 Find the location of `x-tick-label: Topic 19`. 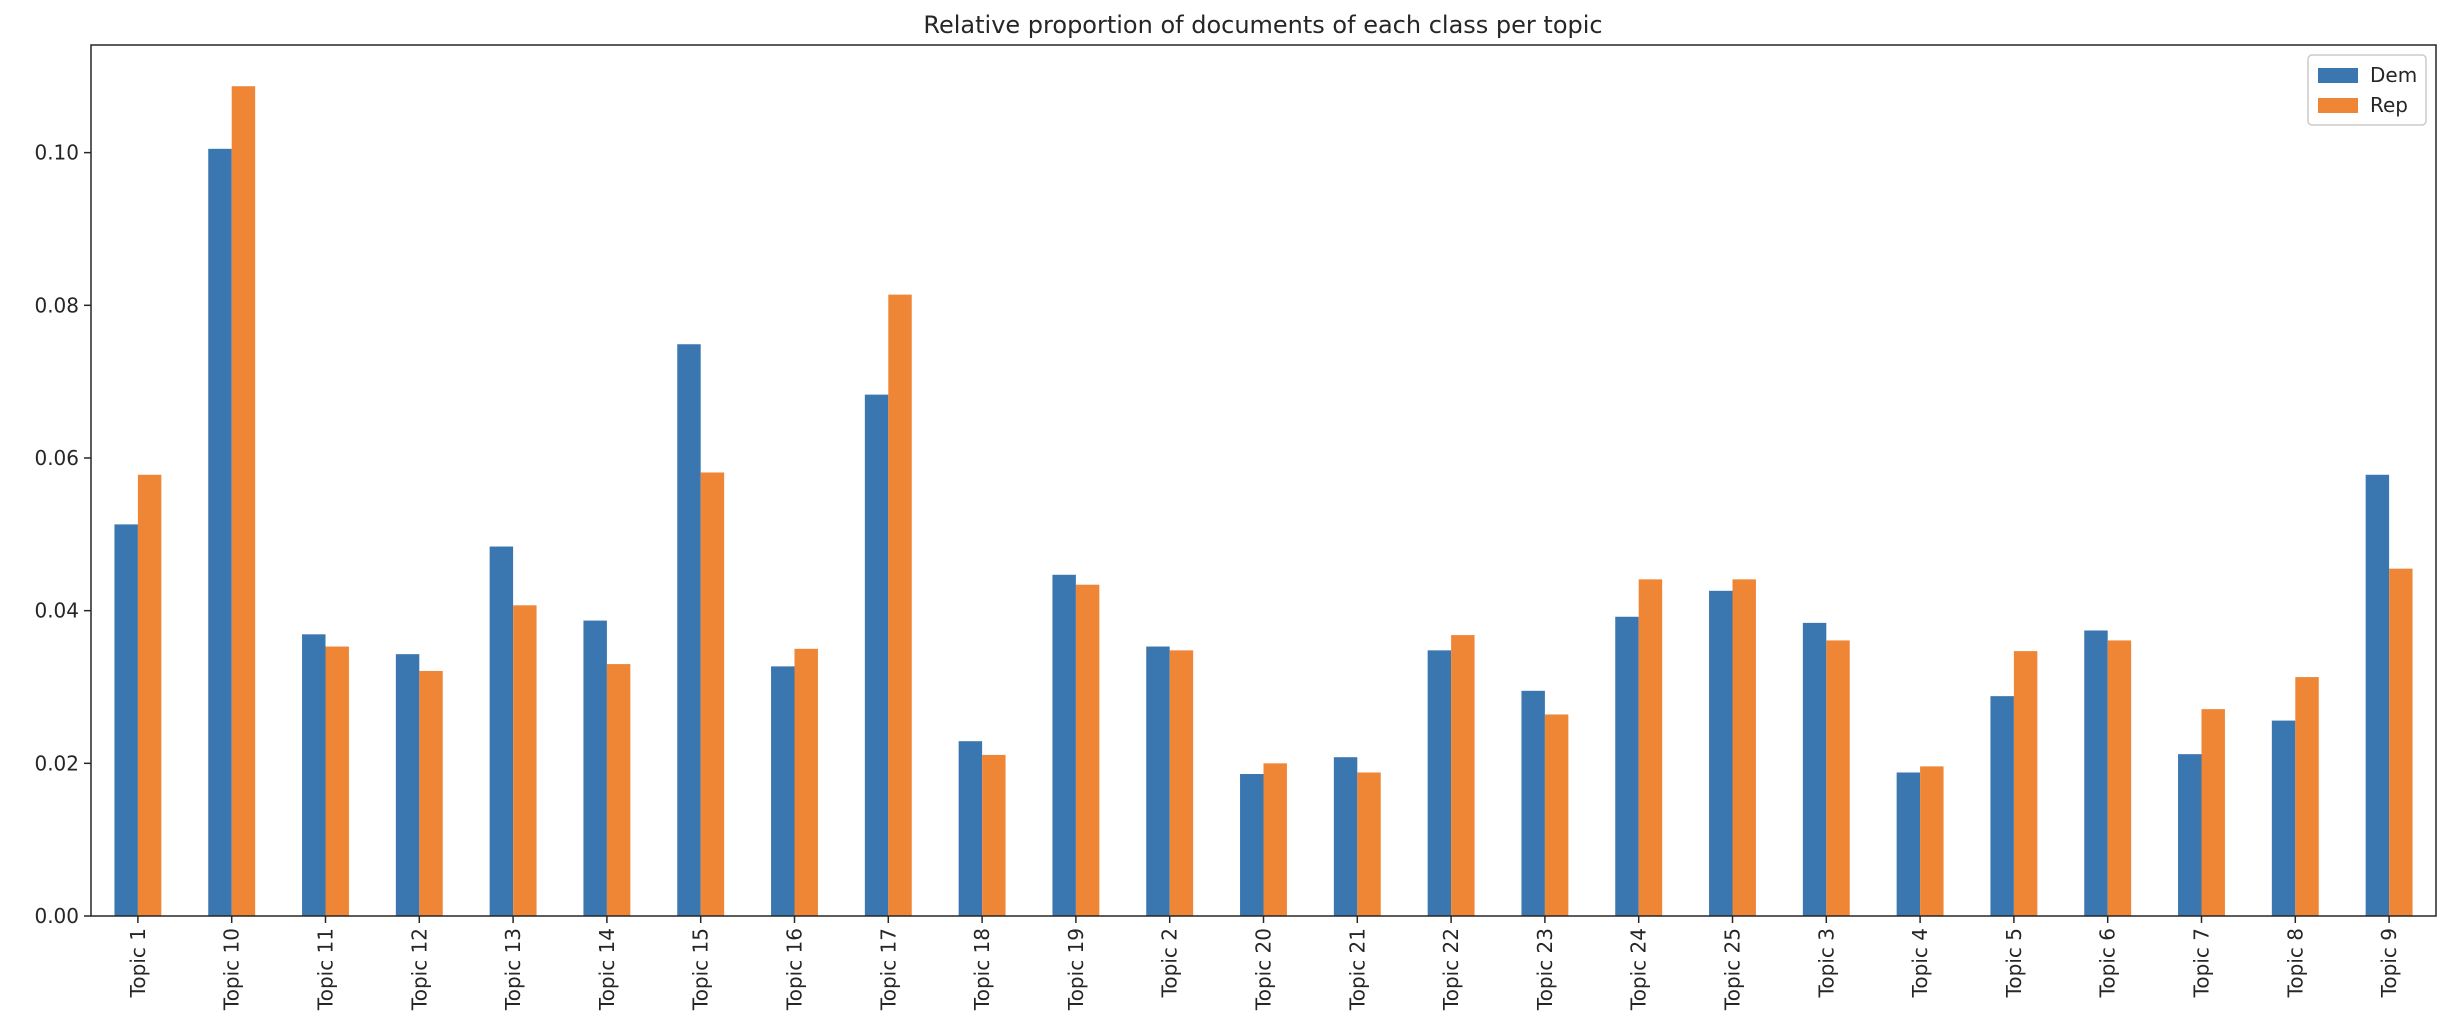

x-tick-label: Topic 19 is located at coordinates (1076, 969).